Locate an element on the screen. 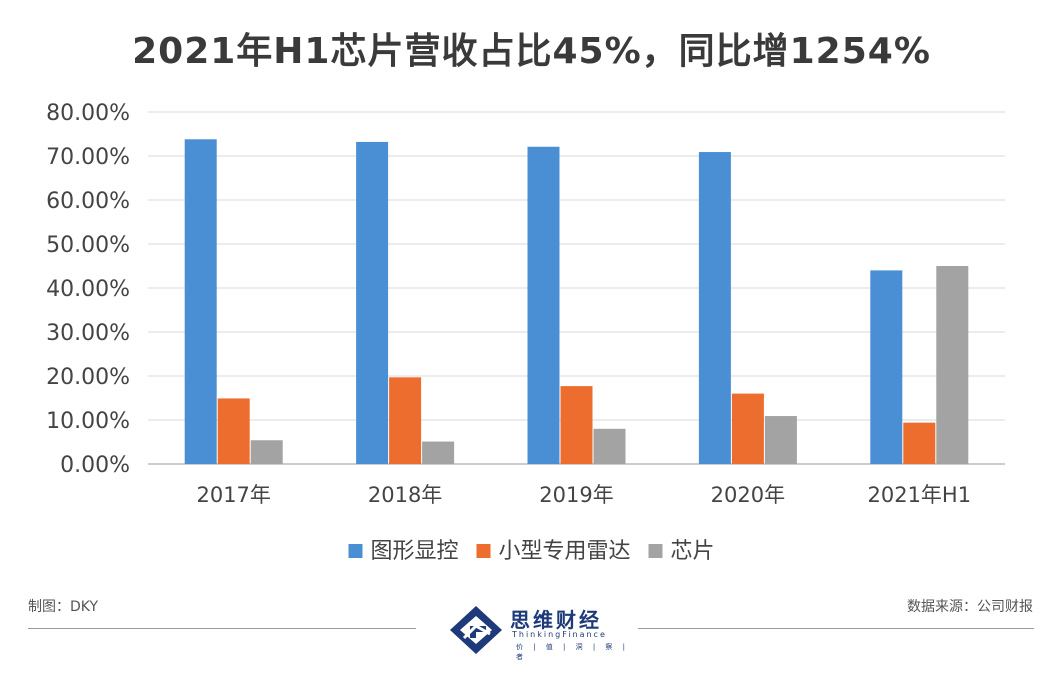 The height and width of the screenshot is (675, 1063). y-tick-label: 20.00% is located at coordinates (88, 377).